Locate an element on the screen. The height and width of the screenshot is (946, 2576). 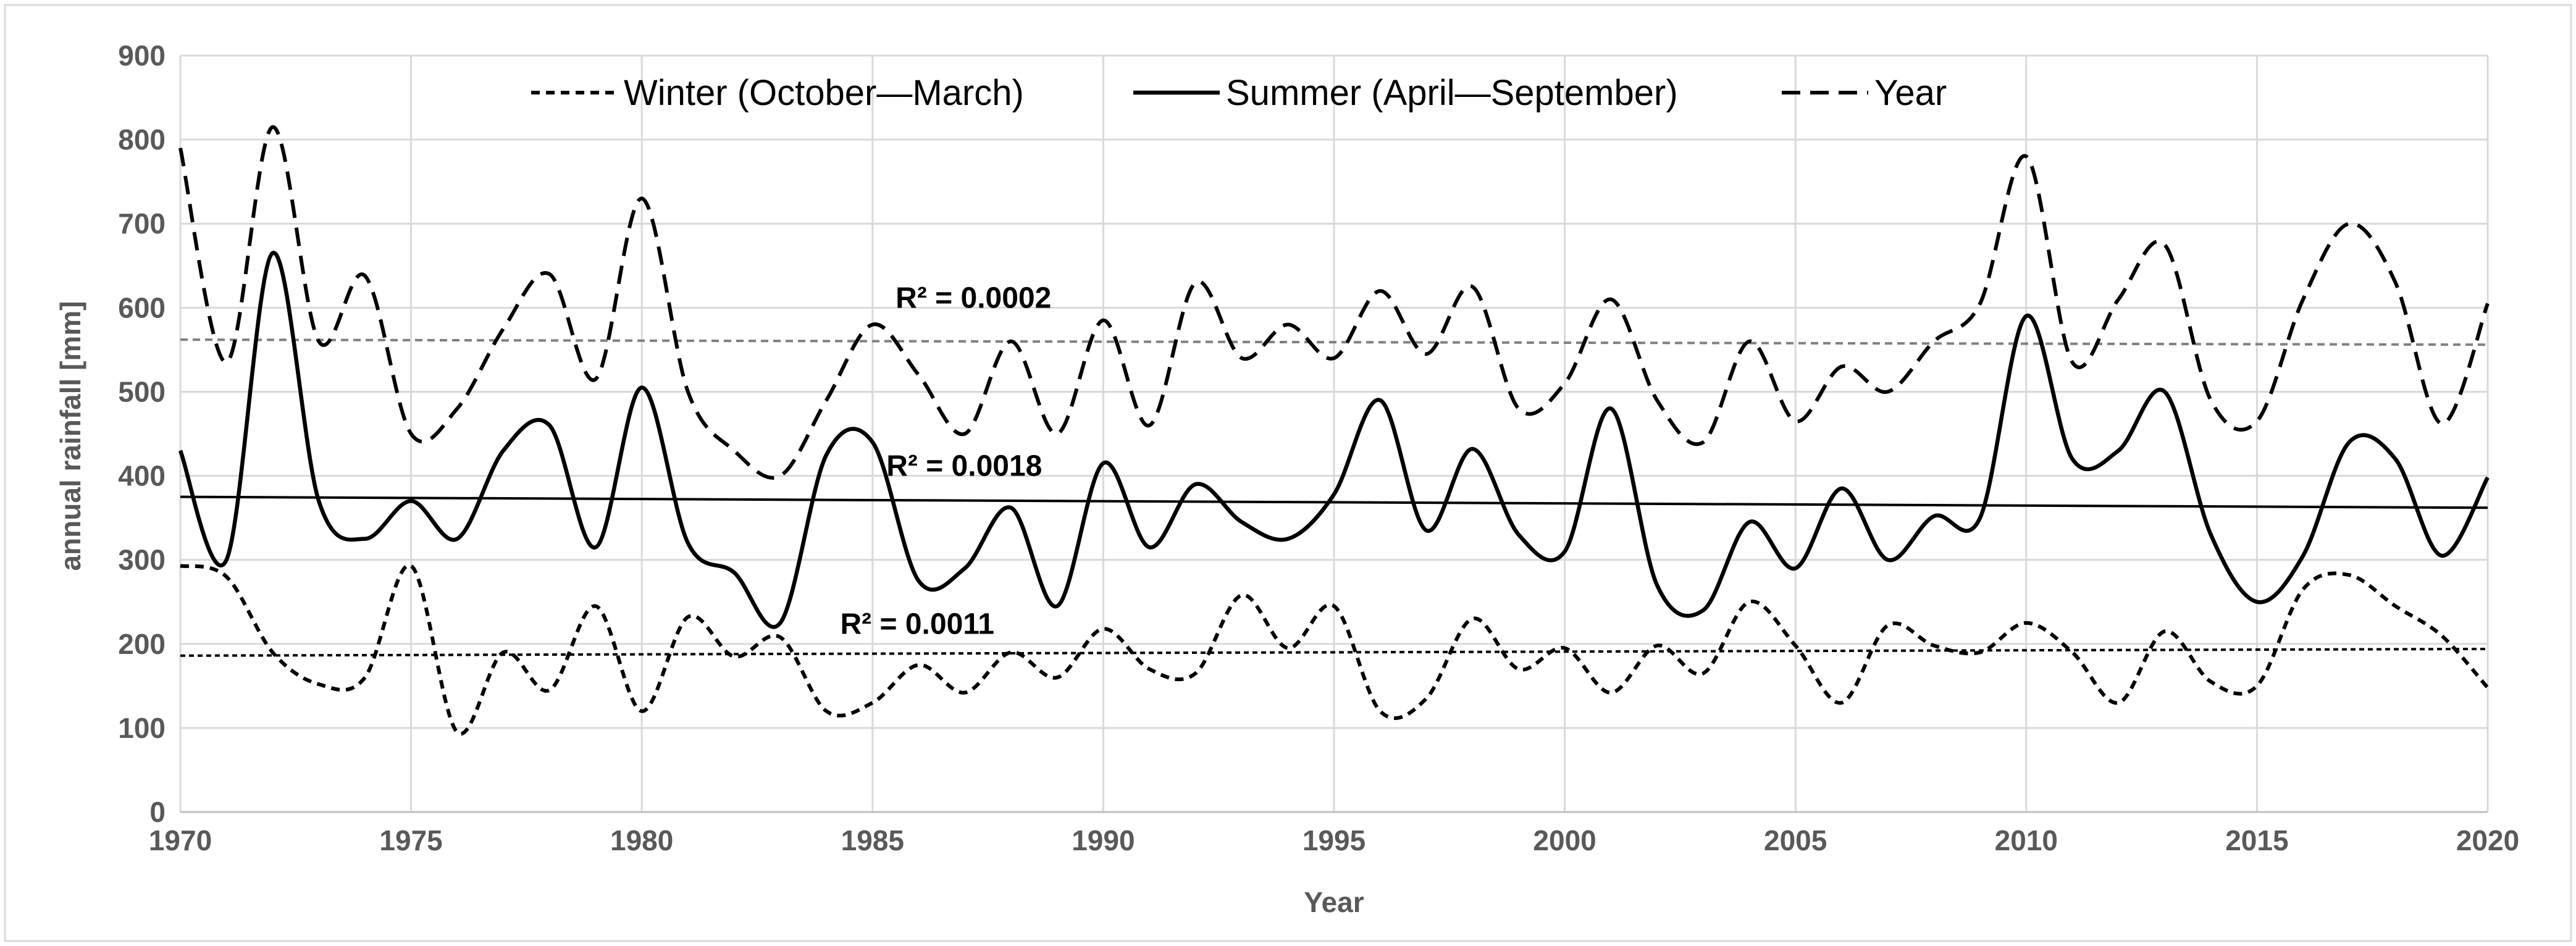
x-tick-label-1990: 1990 is located at coordinates (1103, 840).